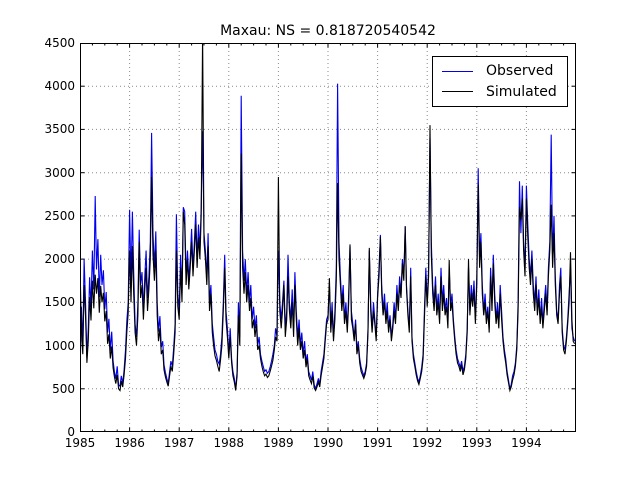  I want to click on y-tick-label: 2000, so click(59, 259).